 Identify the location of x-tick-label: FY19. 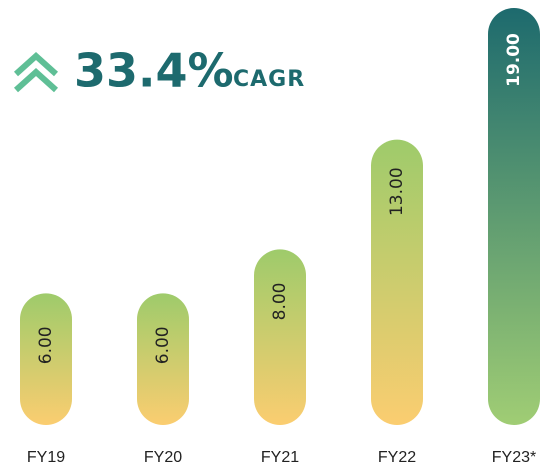
(46, 457).